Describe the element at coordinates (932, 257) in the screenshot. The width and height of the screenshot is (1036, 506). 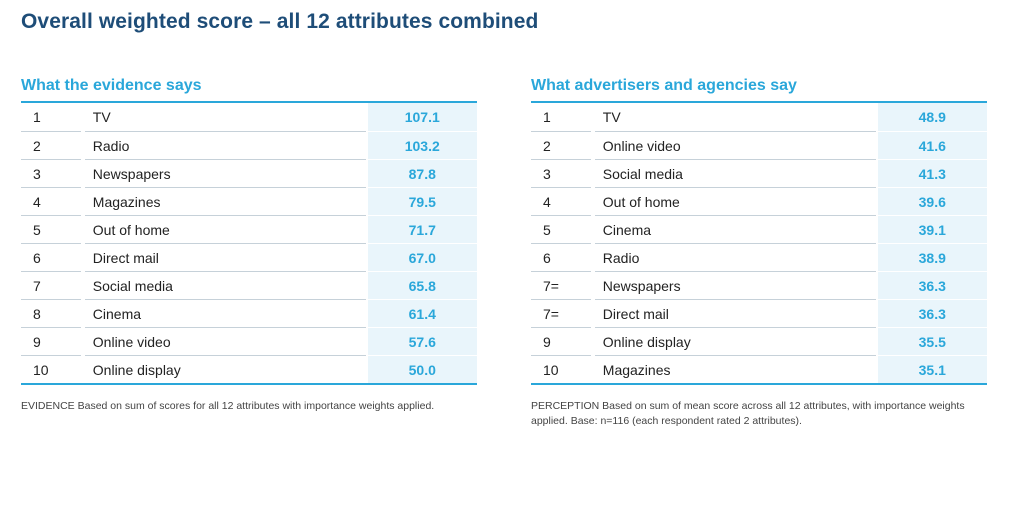
I see `score-cell: 38.9` at that location.